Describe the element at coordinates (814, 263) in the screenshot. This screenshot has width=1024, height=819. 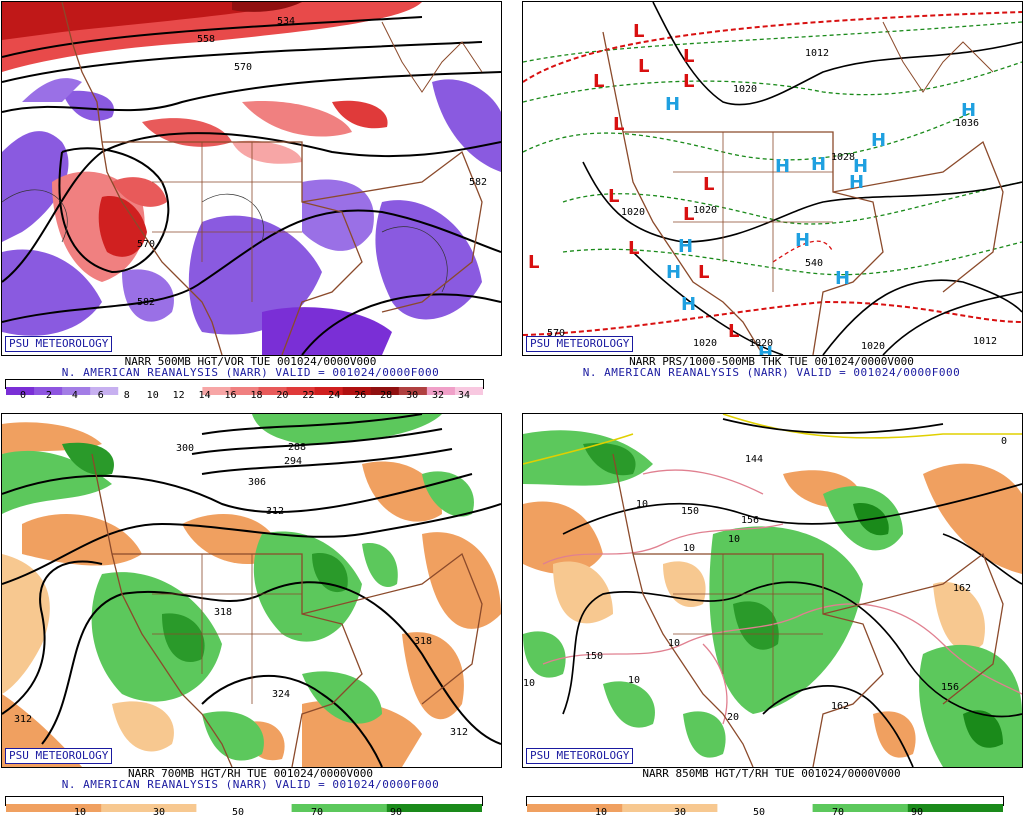
I see `contour-label: 540` at that location.